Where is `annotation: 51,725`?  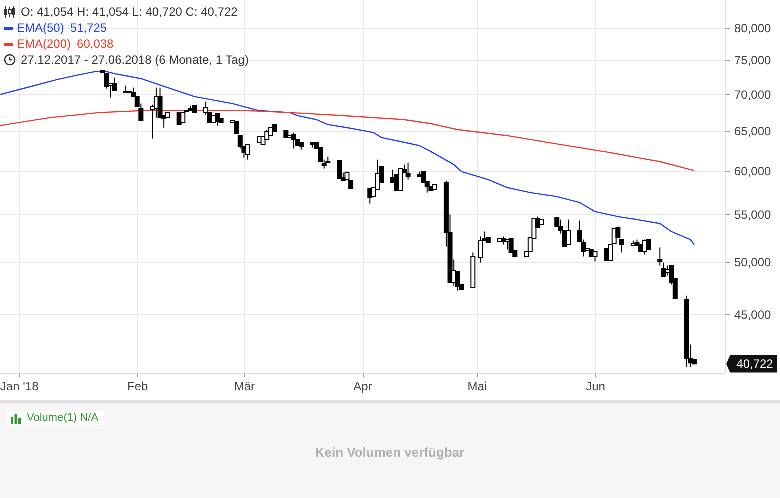
annotation: 51,725 is located at coordinates (89, 28).